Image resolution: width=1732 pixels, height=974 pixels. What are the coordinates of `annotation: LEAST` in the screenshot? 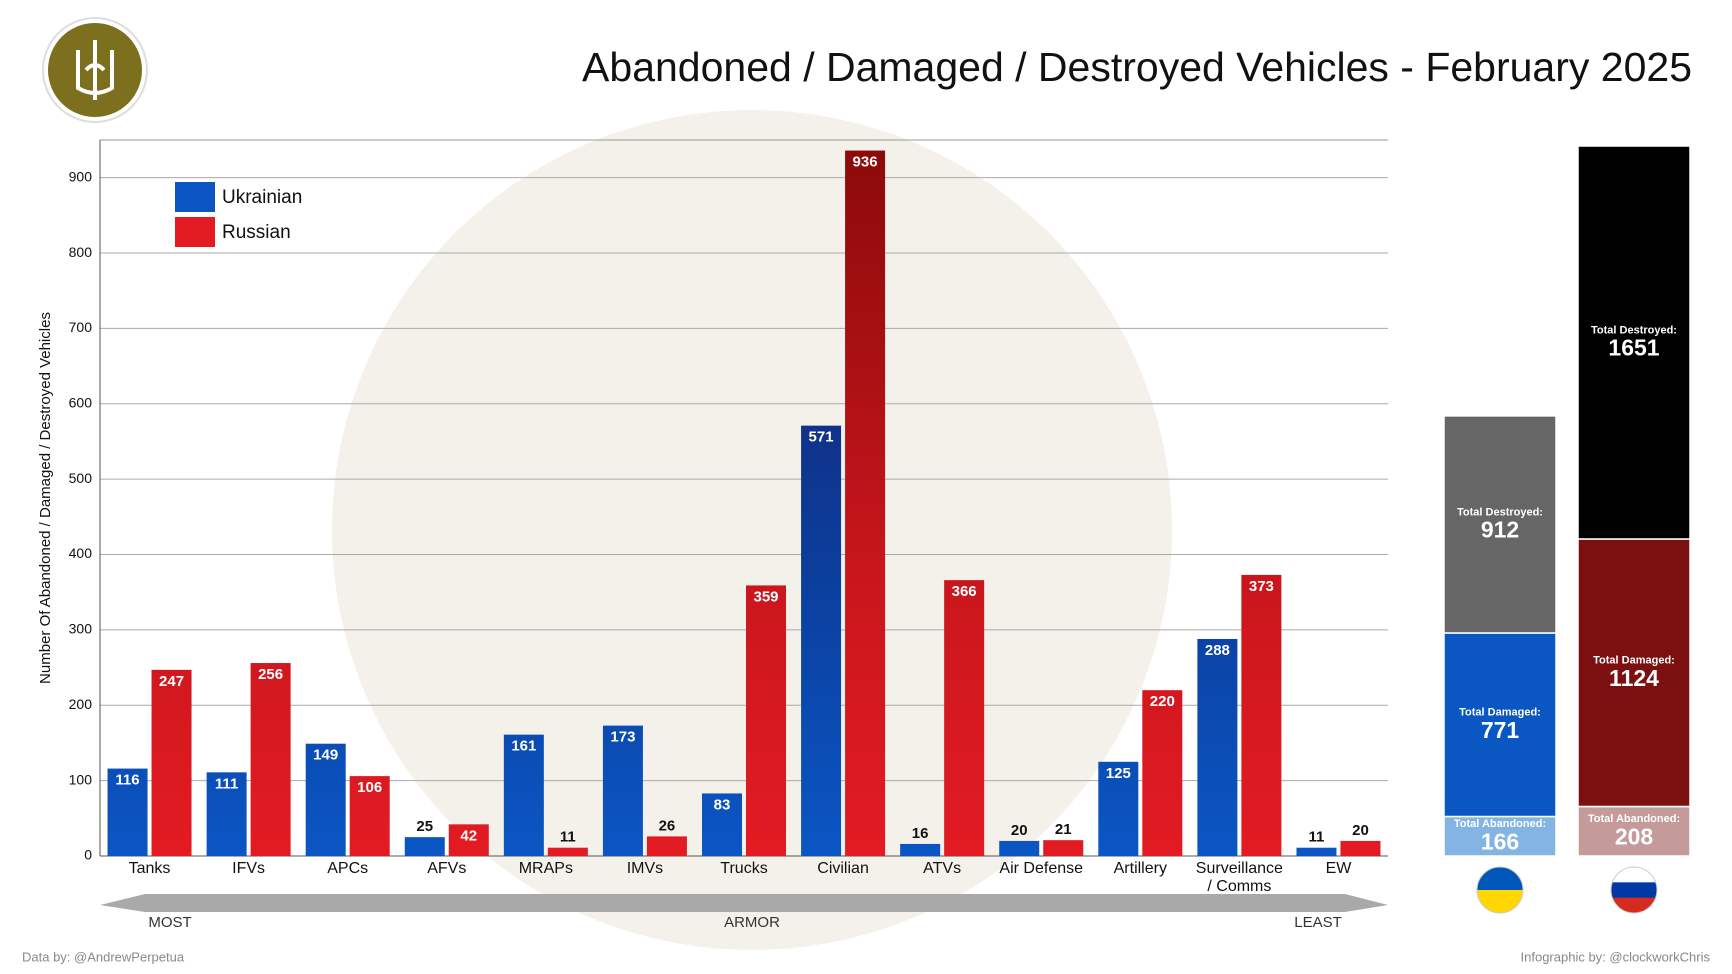 It's located at (1318, 922).